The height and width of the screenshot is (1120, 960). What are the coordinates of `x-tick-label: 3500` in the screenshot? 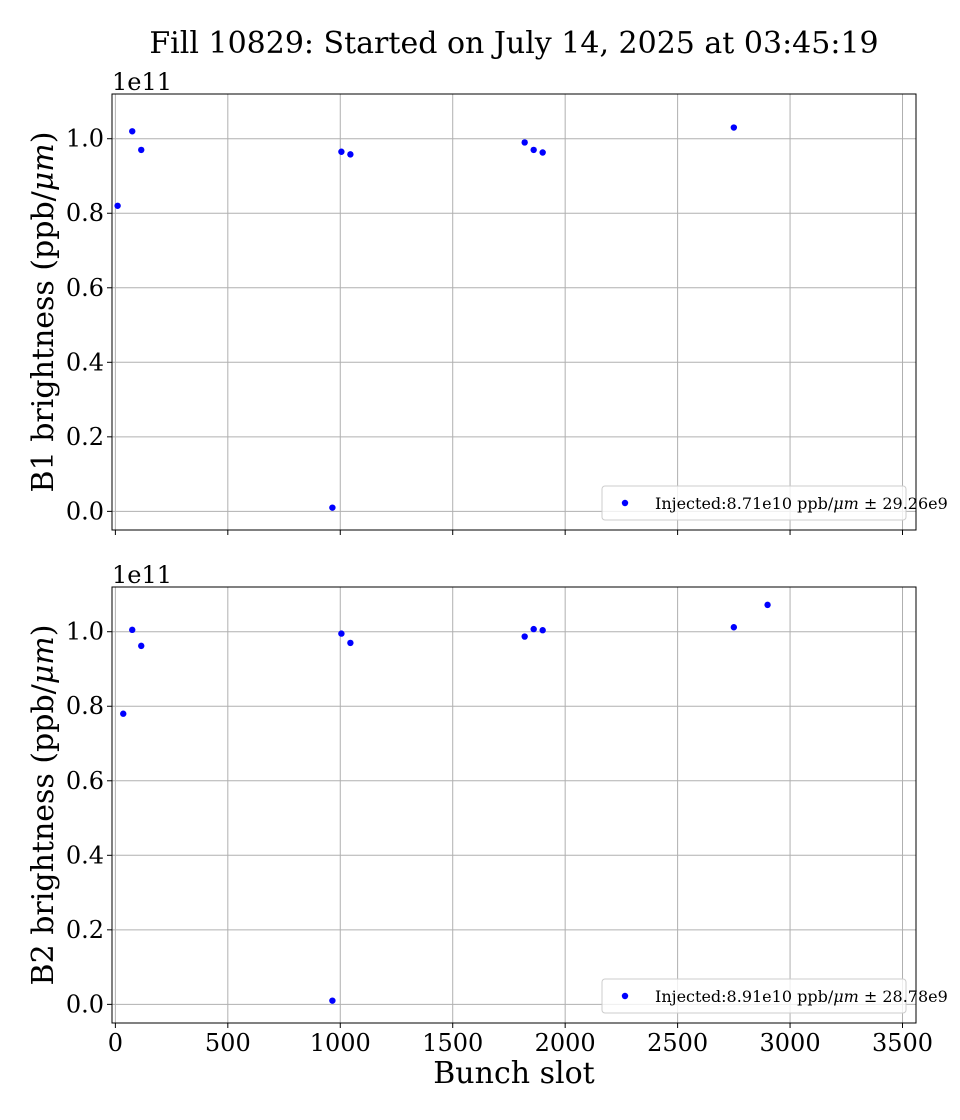 It's located at (902, 1043).